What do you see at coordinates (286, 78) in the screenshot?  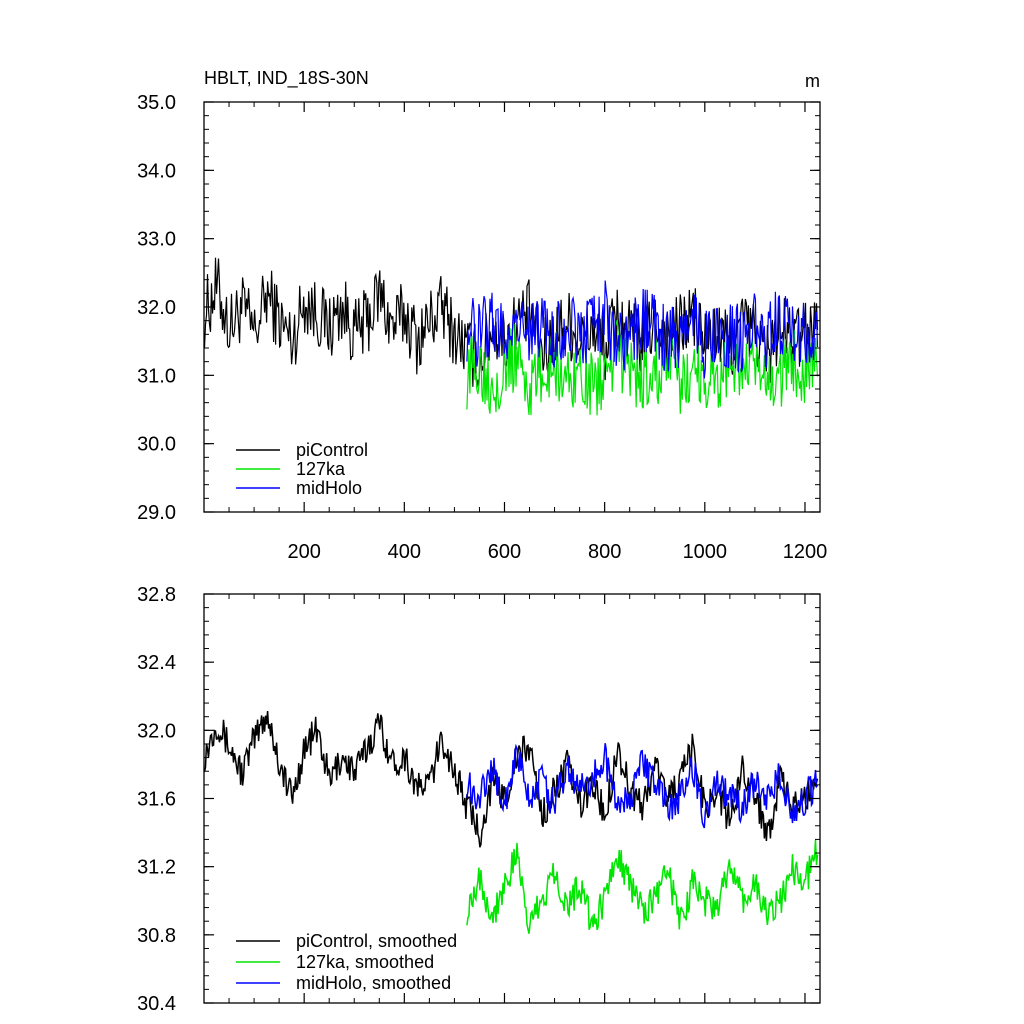 I see `chart-title: HBLT, IND_18S-30N` at bounding box center [286, 78].